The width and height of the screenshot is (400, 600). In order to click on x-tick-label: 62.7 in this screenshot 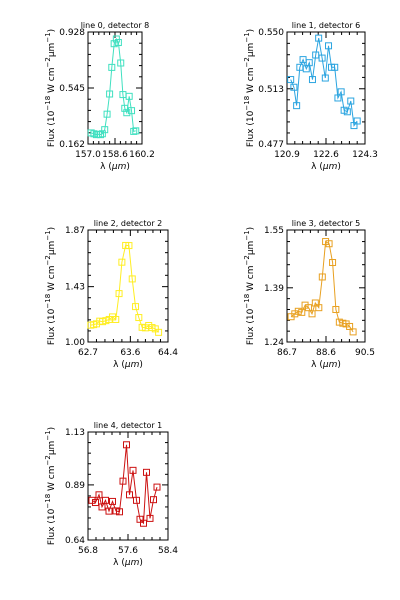, I will do `click(88, 353)`.